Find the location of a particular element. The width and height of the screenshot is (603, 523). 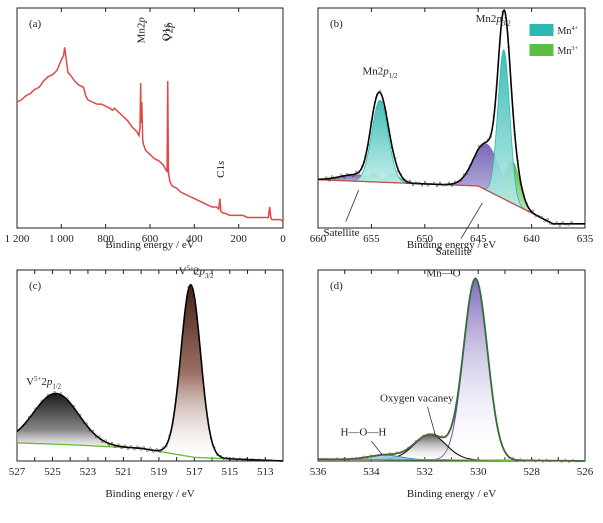

legend-label: Mn4+ is located at coordinates (567, 31).